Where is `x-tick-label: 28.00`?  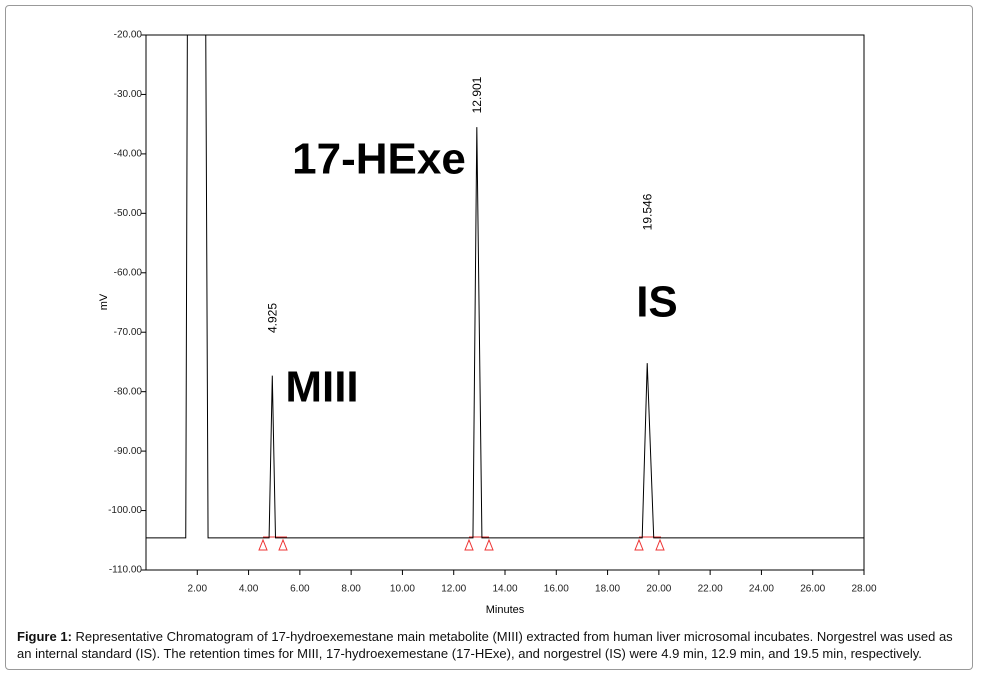
x-tick-label: 28.00 is located at coordinates (863, 589).